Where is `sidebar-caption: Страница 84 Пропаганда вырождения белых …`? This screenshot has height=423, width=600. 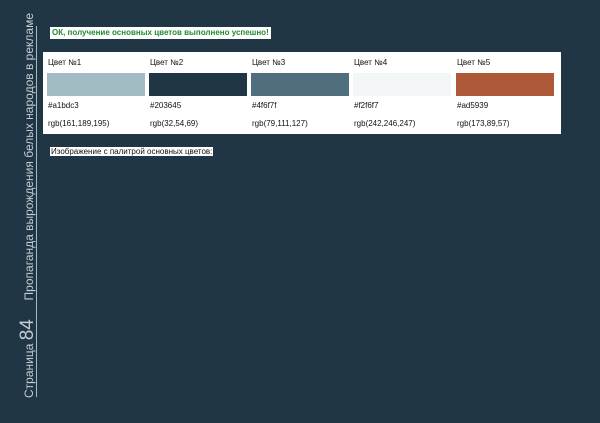
sidebar-caption: Страница 84 Пропаганда вырождения белых … is located at coordinates (27, 205).